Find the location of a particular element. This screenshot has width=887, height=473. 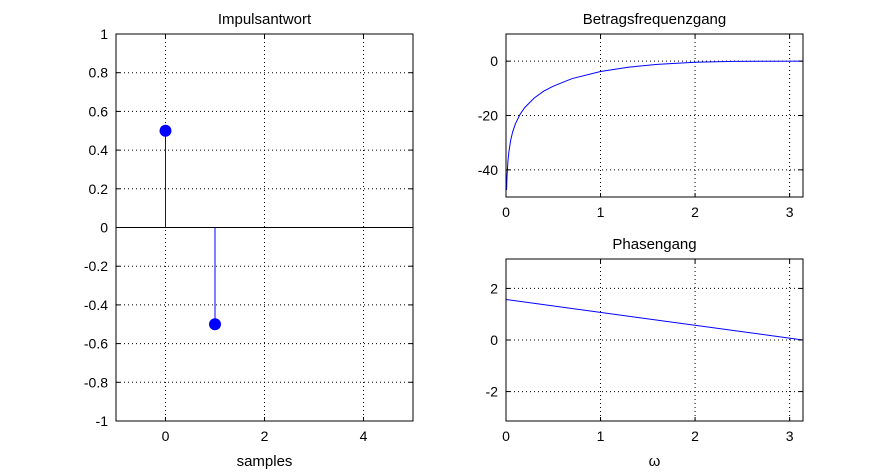

magnitude-x-tick-label: 2 is located at coordinates (695, 212).